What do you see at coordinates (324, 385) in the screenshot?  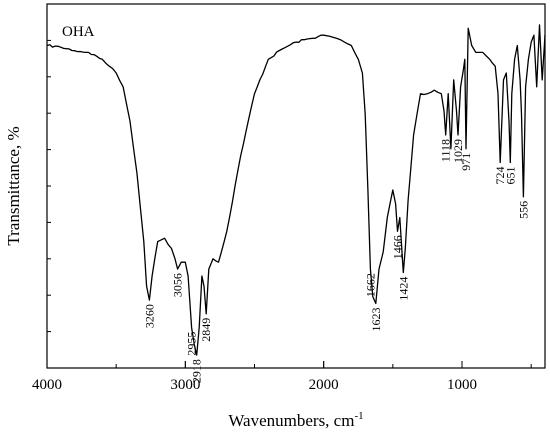 I see `x-tick-label: 2000` at bounding box center [324, 385].